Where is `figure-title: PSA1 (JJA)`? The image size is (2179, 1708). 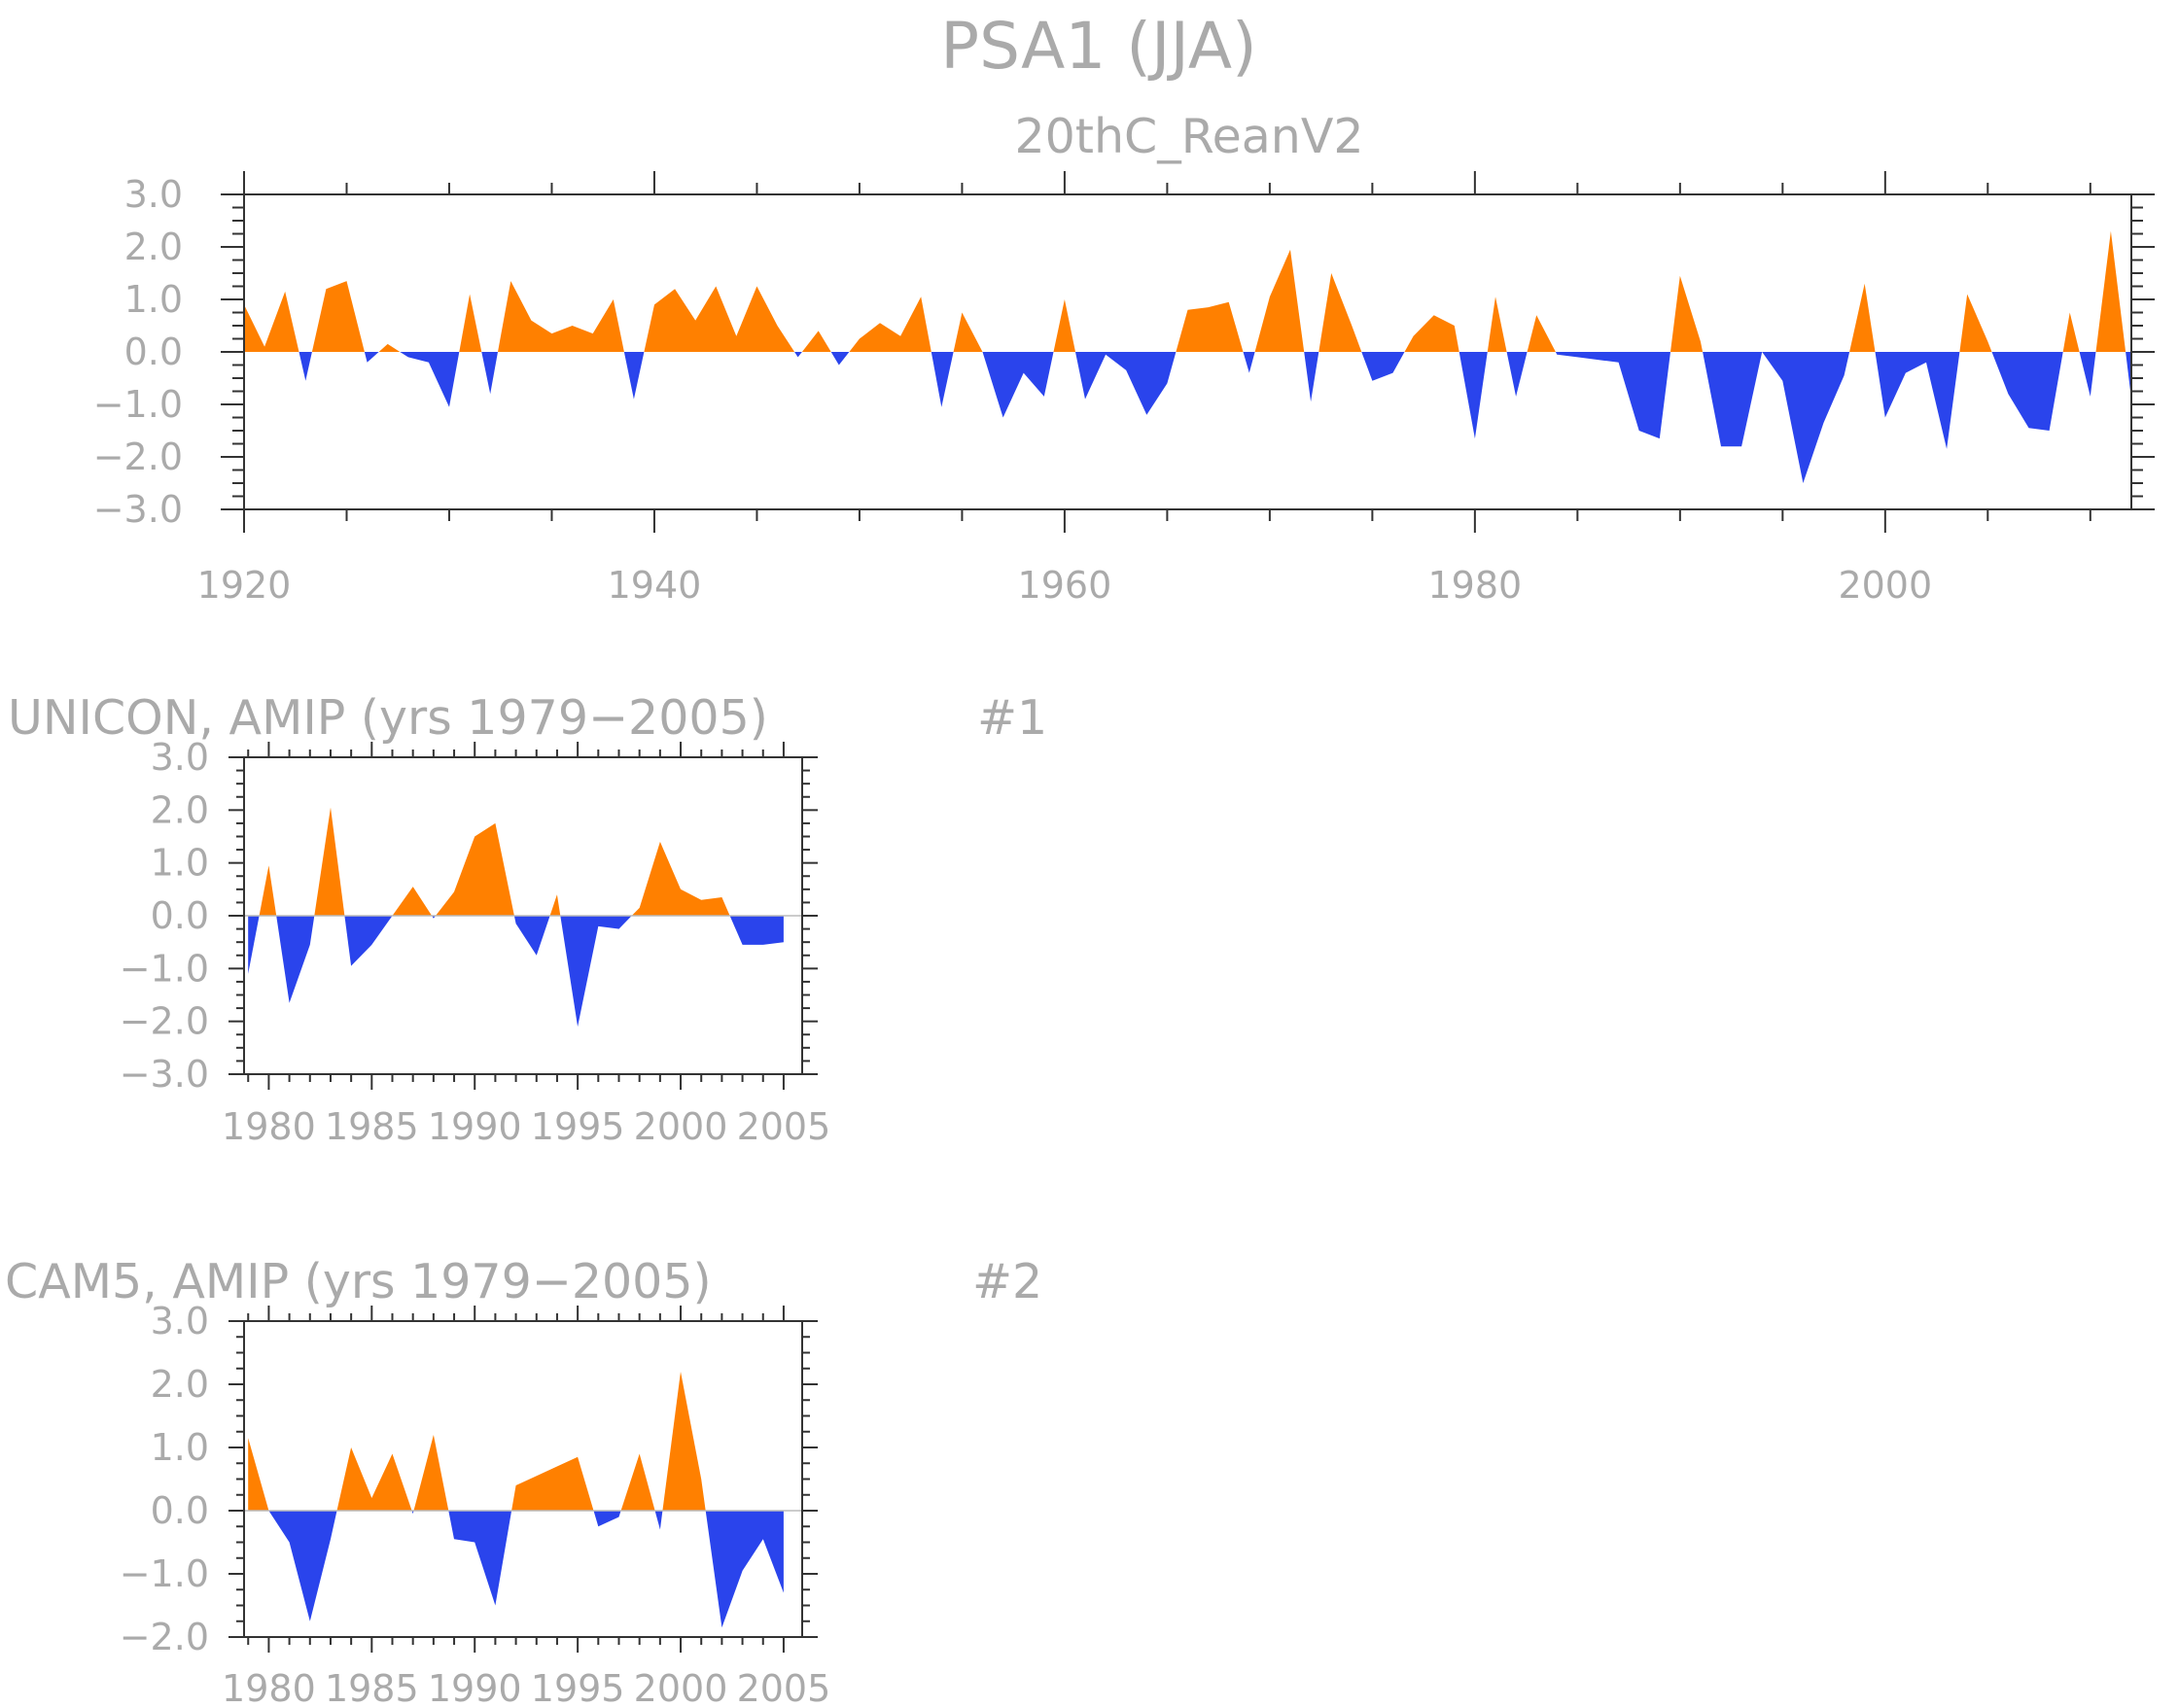 figure-title: PSA1 (JJA) is located at coordinates (1098, 46).